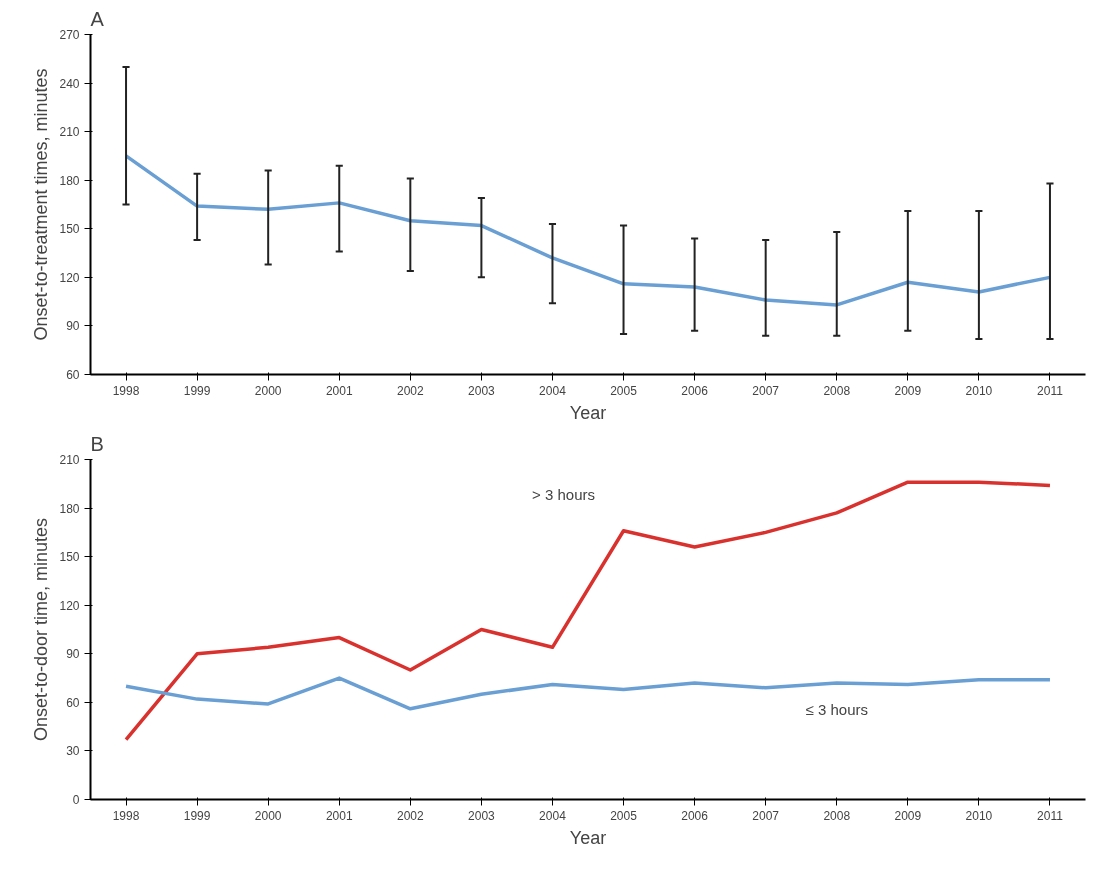  What do you see at coordinates (97, 443) in the screenshot?
I see `chart-title: B` at bounding box center [97, 443].